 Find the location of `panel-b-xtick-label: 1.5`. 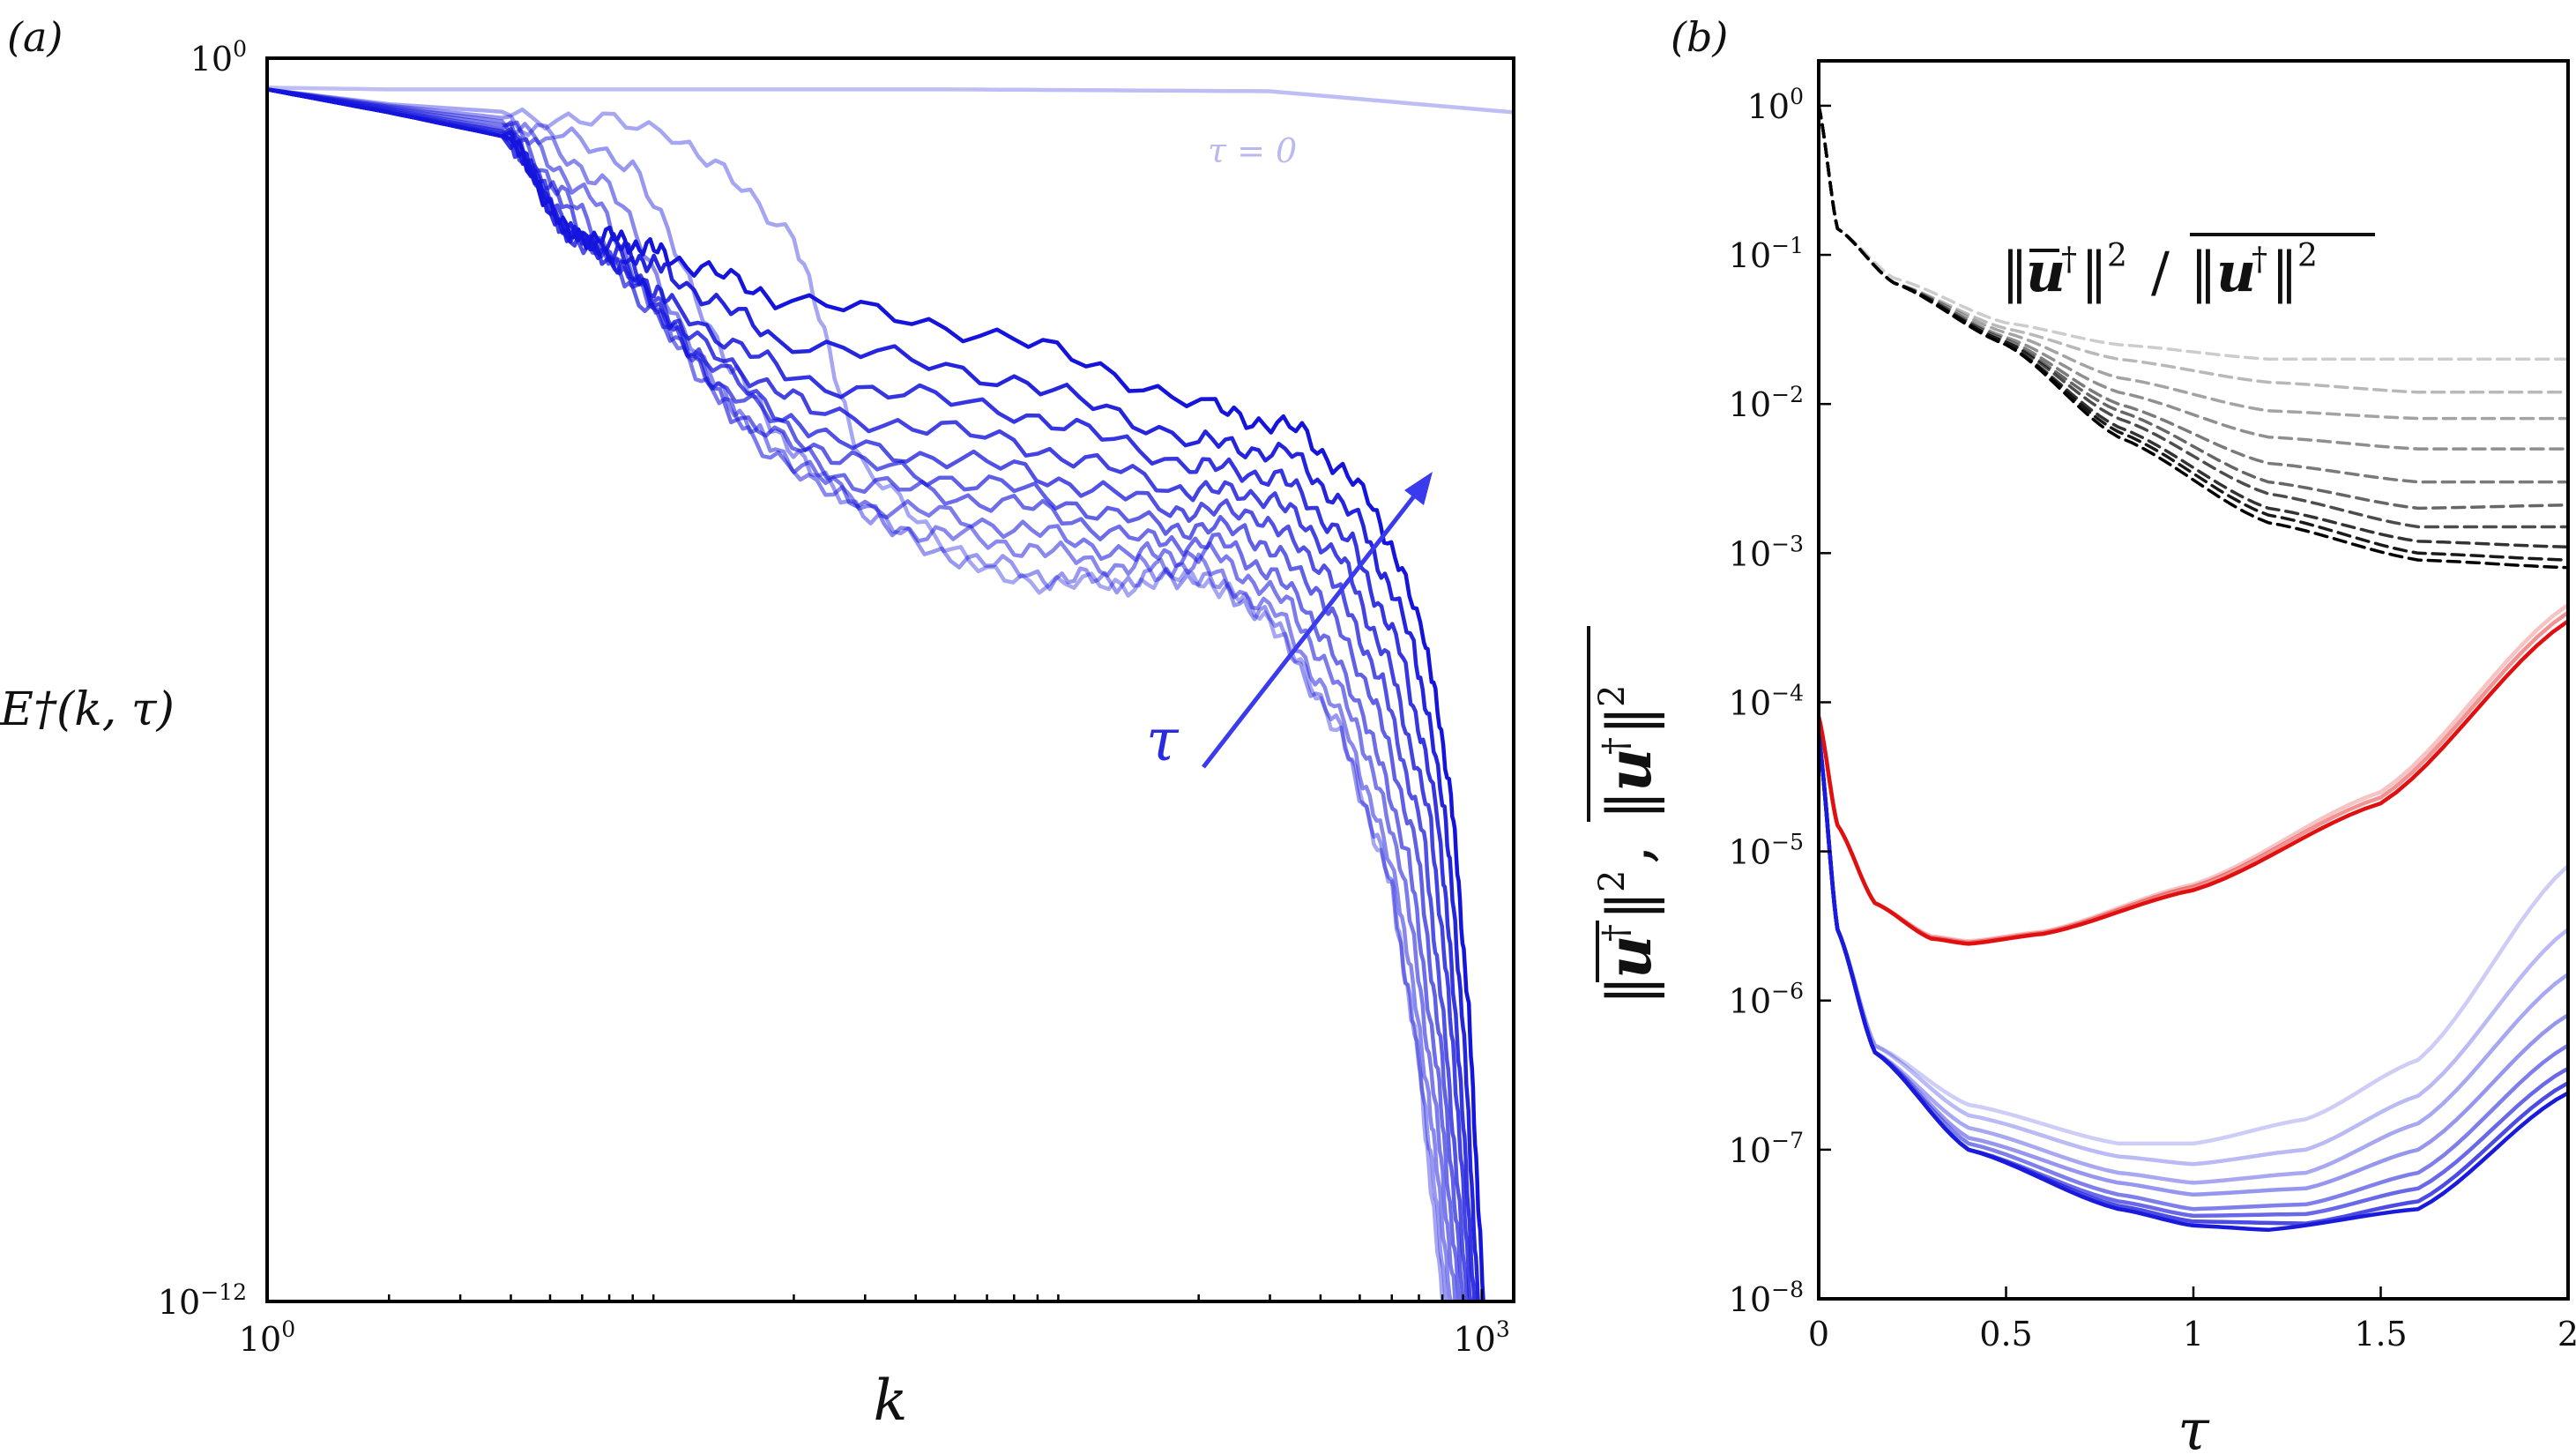

panel-b-xtick-label: 1.5 is located at coordinates (2380, 1334).